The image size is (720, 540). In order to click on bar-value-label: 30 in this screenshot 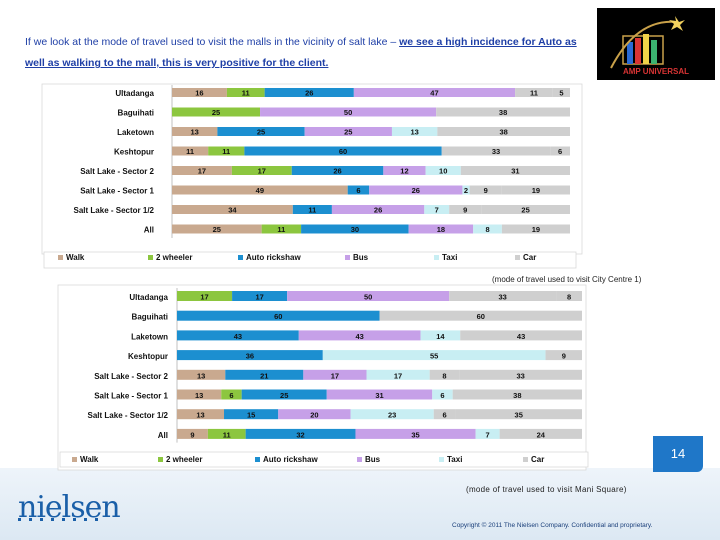, I will do `click(355, 229)`.